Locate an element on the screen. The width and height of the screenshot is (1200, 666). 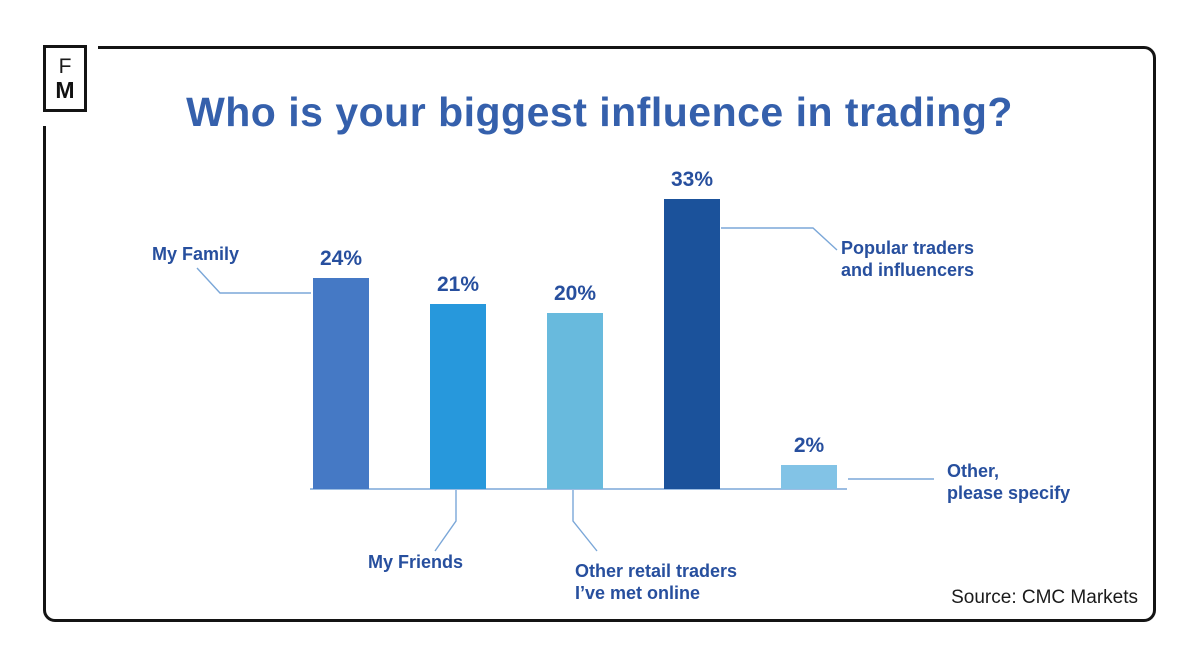
fm-logo: F M is located at coordinates (65, 78).